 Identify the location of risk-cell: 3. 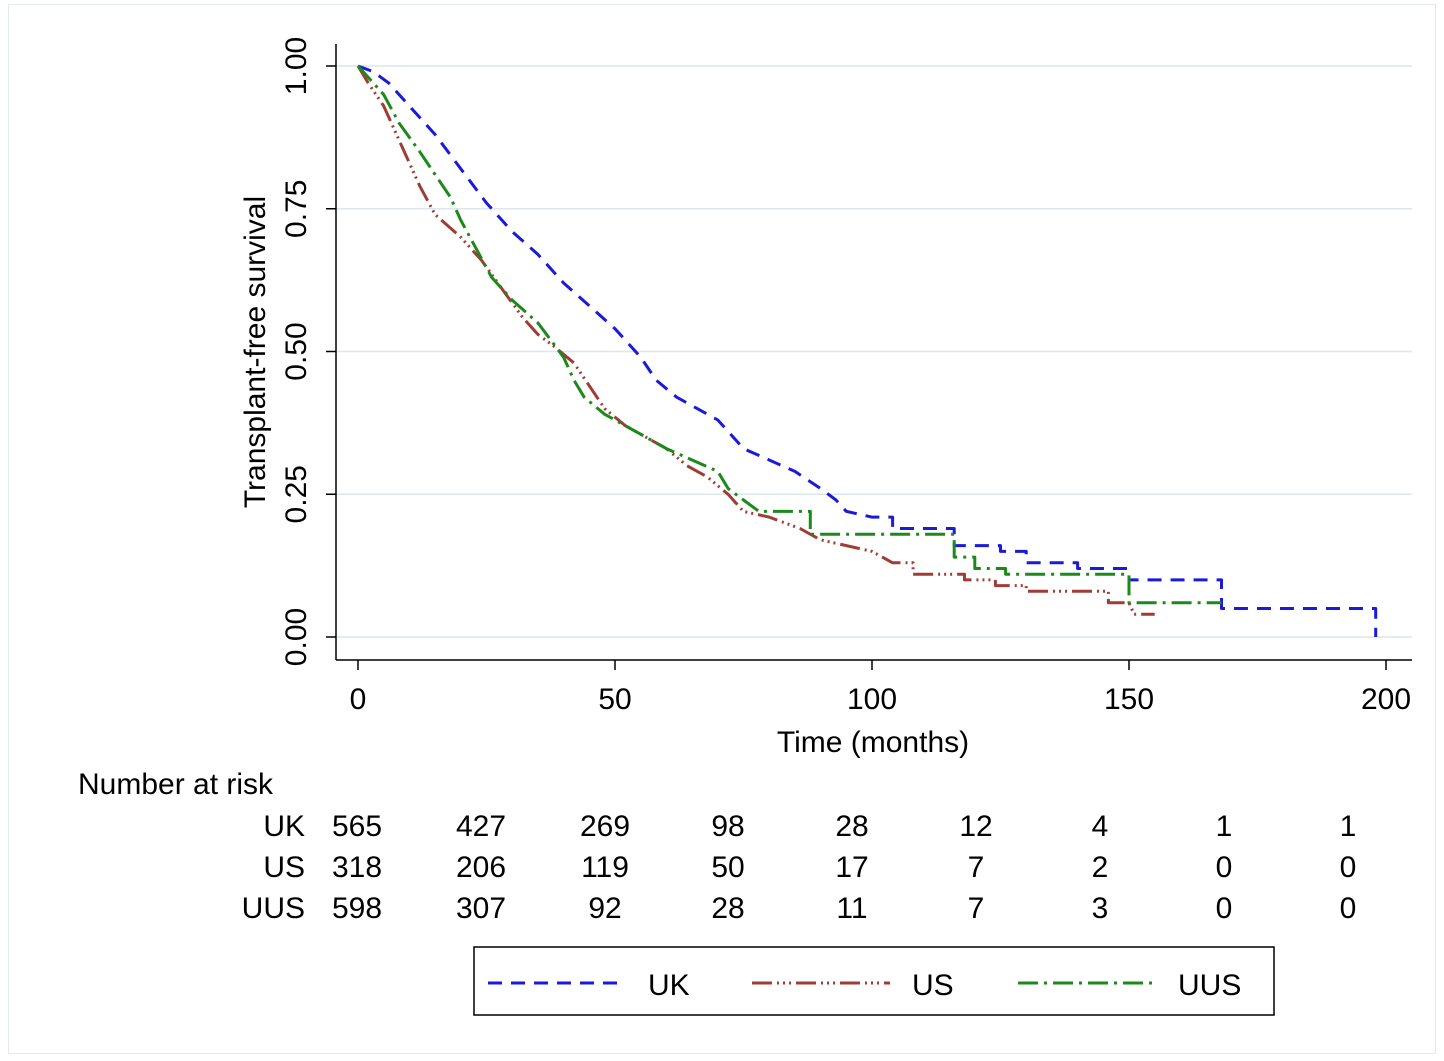
(1100, 908).